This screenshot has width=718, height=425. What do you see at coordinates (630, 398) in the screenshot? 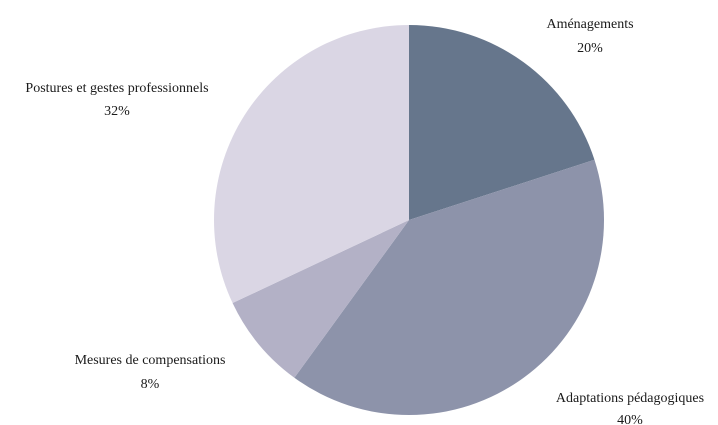
I see `slice-label-adaptations-pedagogiques: Adaptations pédagogiques` at bounding box center [630, 398].